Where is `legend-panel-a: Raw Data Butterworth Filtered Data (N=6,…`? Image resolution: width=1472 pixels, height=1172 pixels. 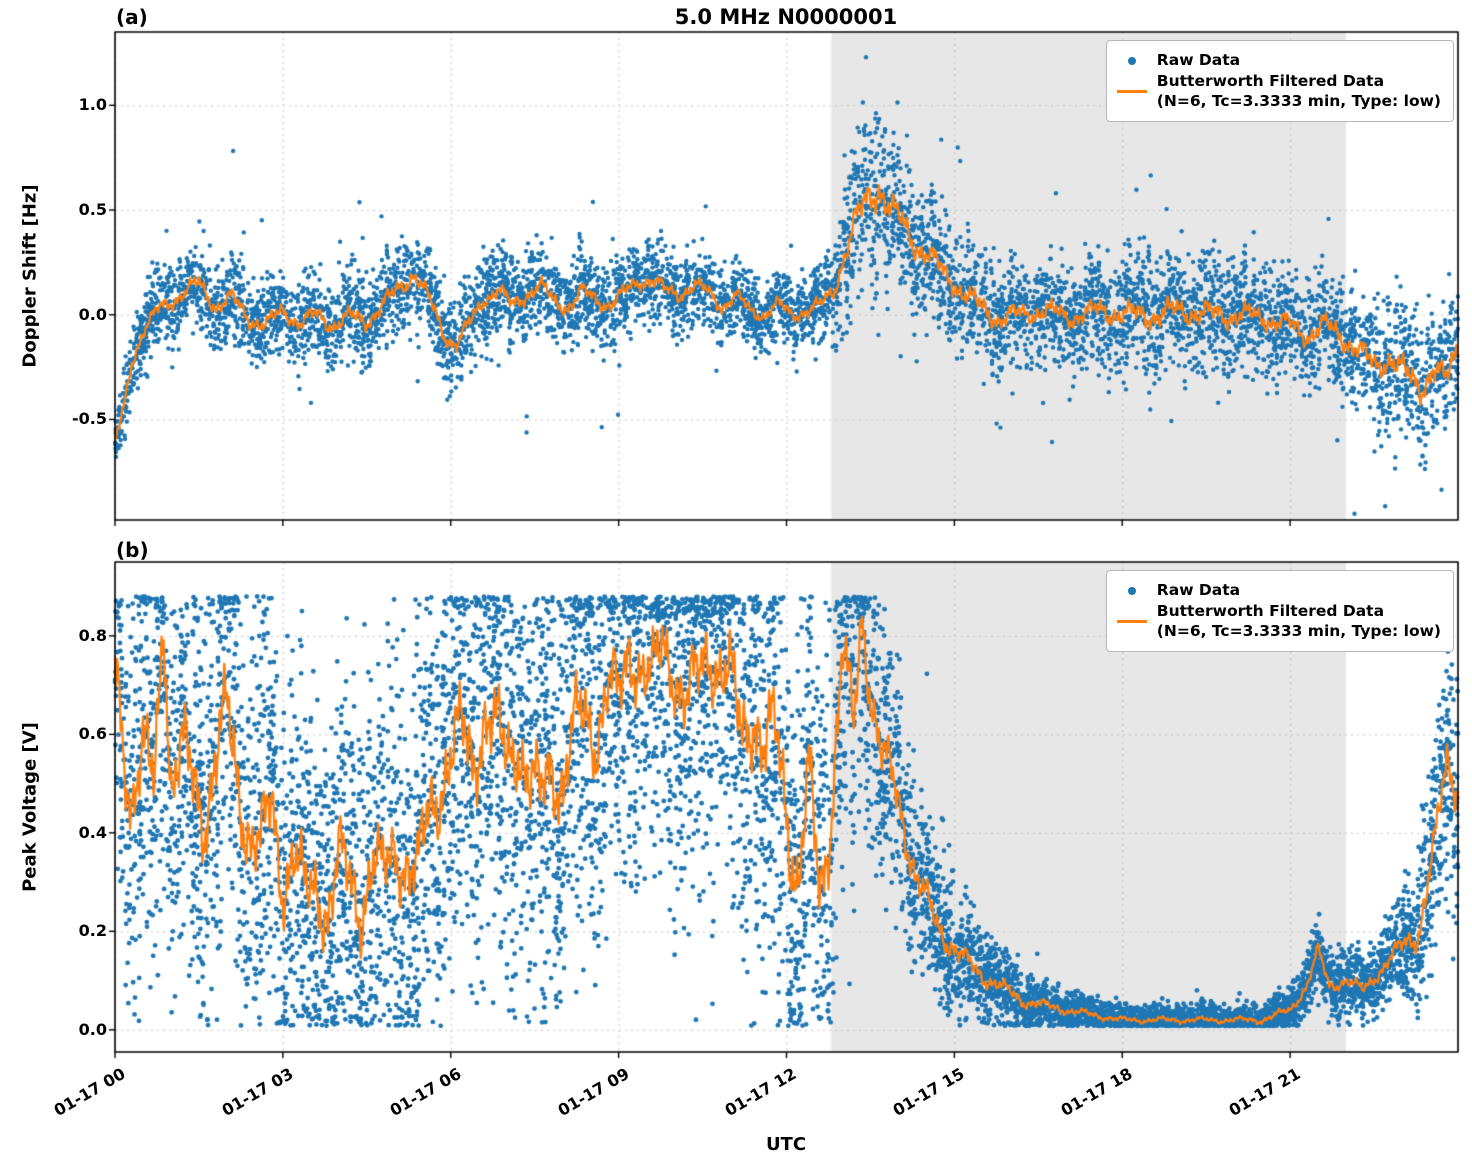 legend-panel-a: Raw Data Butterworth Filtered Data (N=6,… is located at coordinates (1279, 81).